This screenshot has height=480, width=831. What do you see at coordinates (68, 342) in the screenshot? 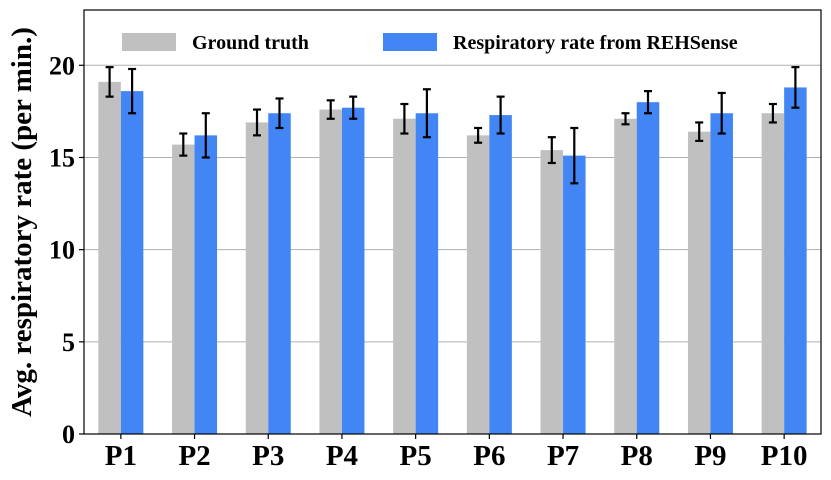
I see `y-tick-label: 5` at bounding box center [68, 342].